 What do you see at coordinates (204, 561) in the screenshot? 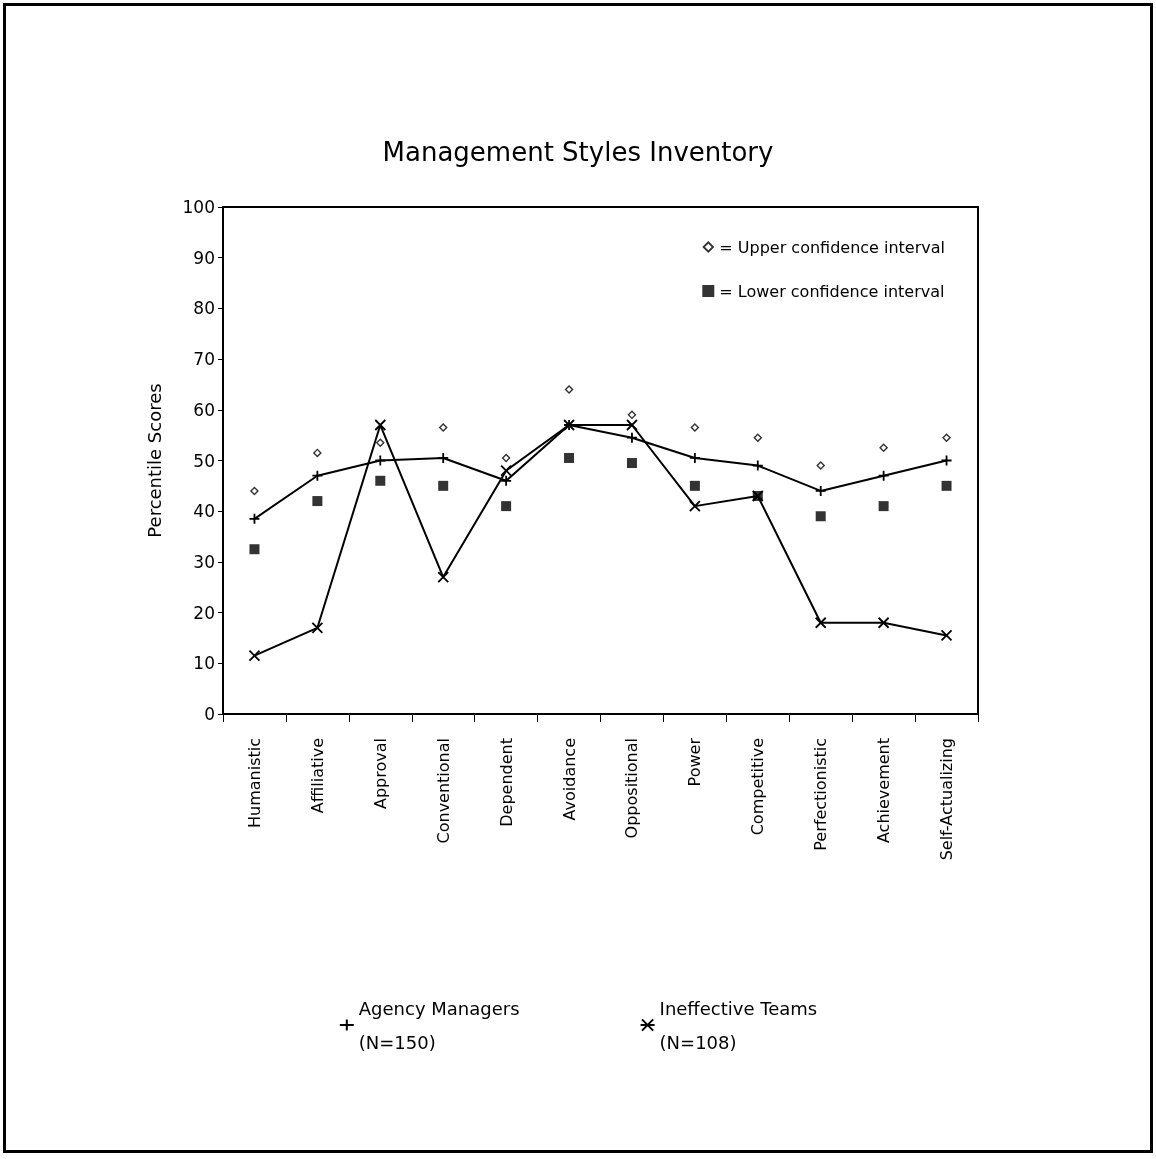
I see `y-tick-label: 30` at bounding box center [204, 561].